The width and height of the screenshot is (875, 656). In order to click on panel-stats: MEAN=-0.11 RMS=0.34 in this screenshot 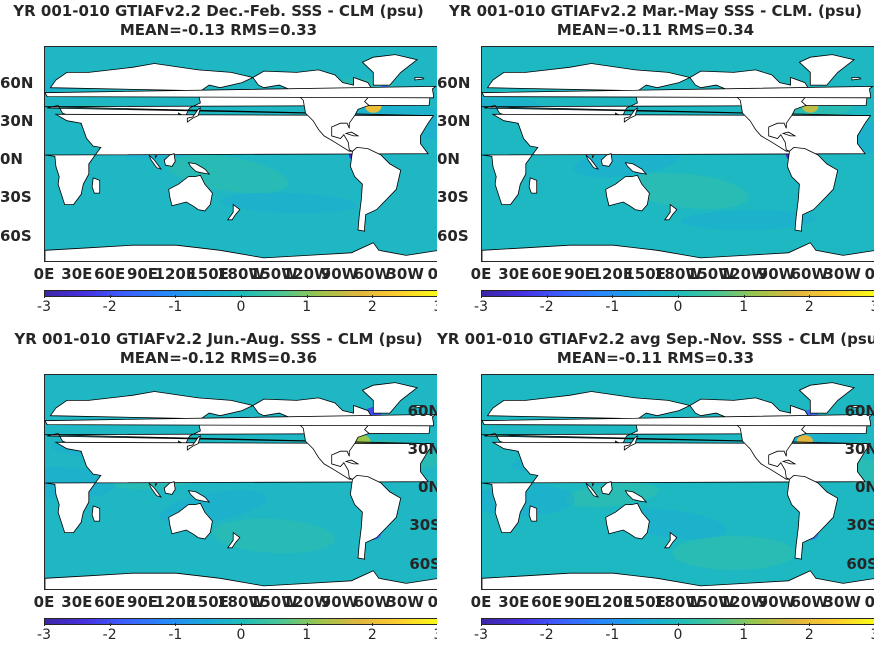, I will do `click(655, 30)`.